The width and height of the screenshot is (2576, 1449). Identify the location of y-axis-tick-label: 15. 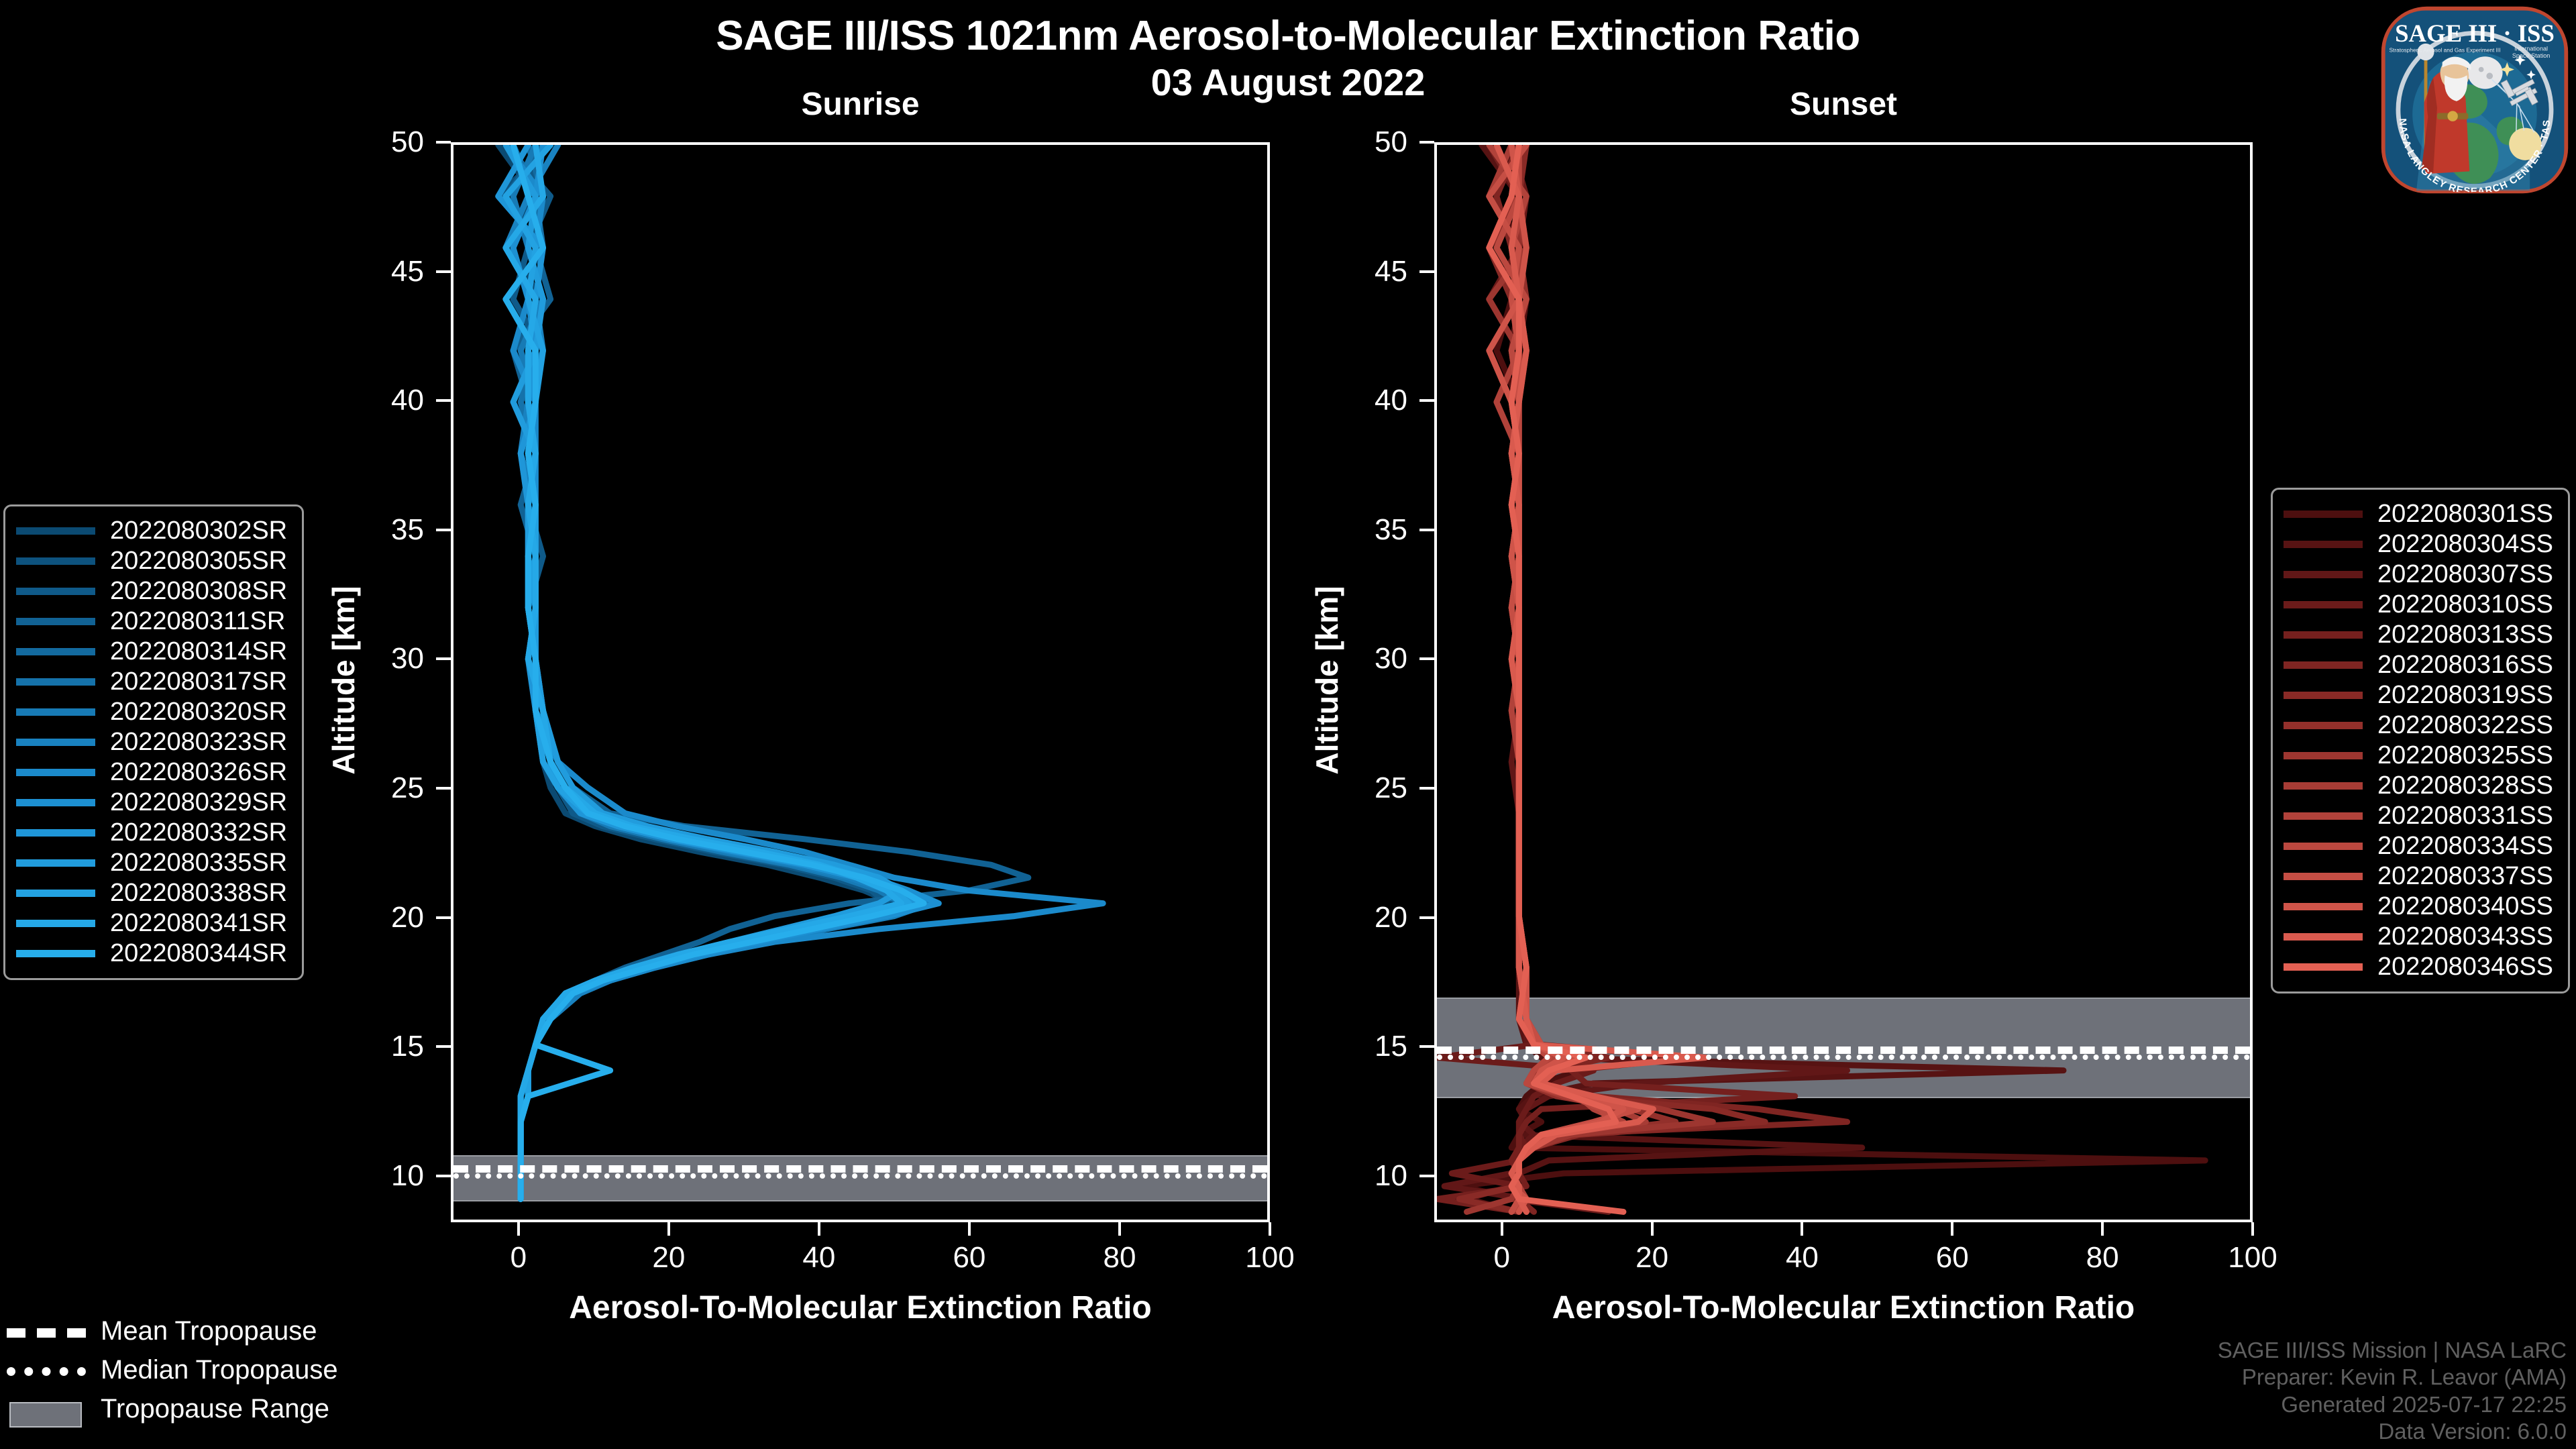
(407, 1046).